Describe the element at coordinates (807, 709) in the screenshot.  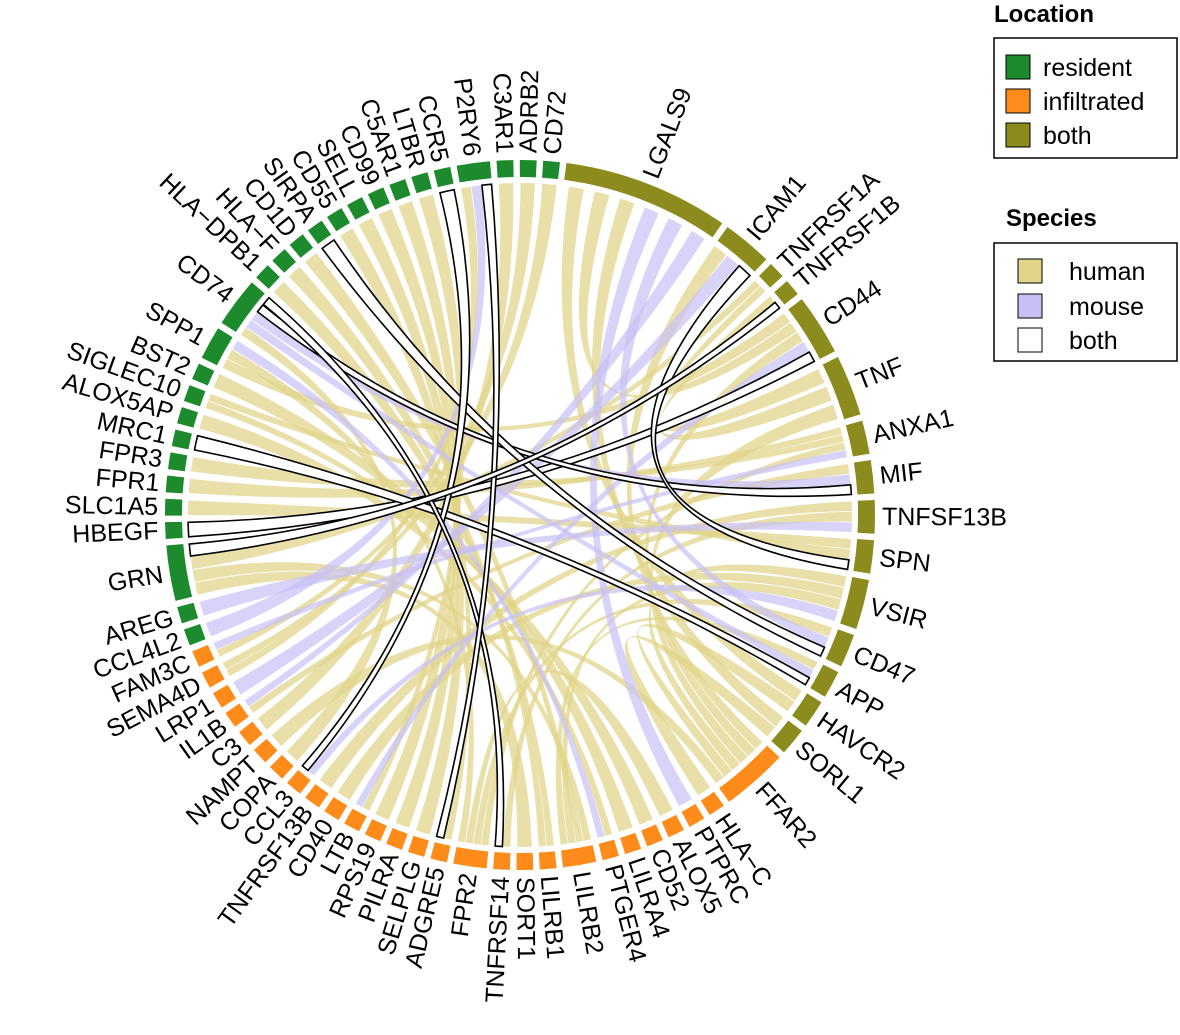
I see `sector-havcr2` at that location.